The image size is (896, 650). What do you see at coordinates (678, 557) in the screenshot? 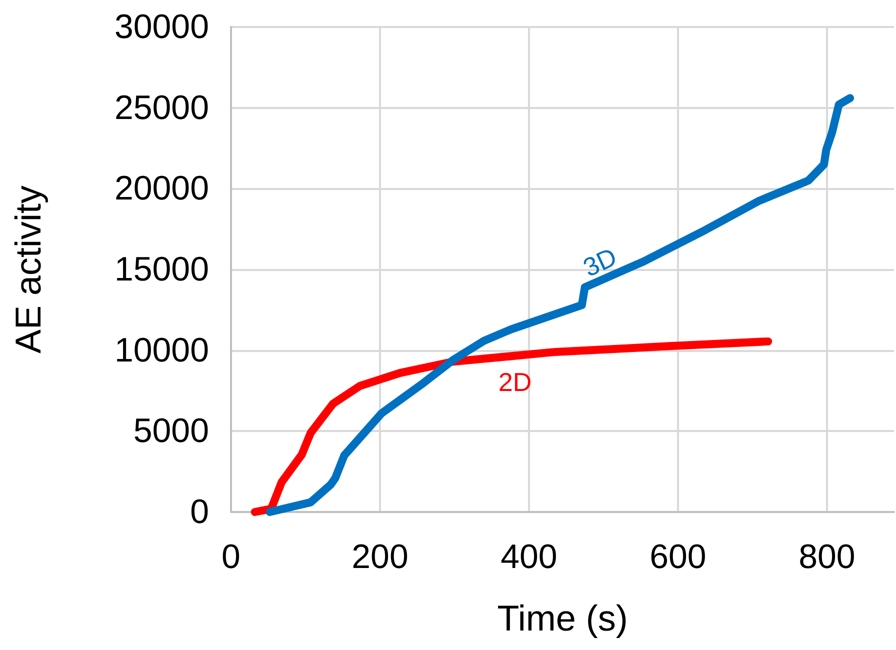
I see `x-tick-label: 600` at bounding box center [678, 557].